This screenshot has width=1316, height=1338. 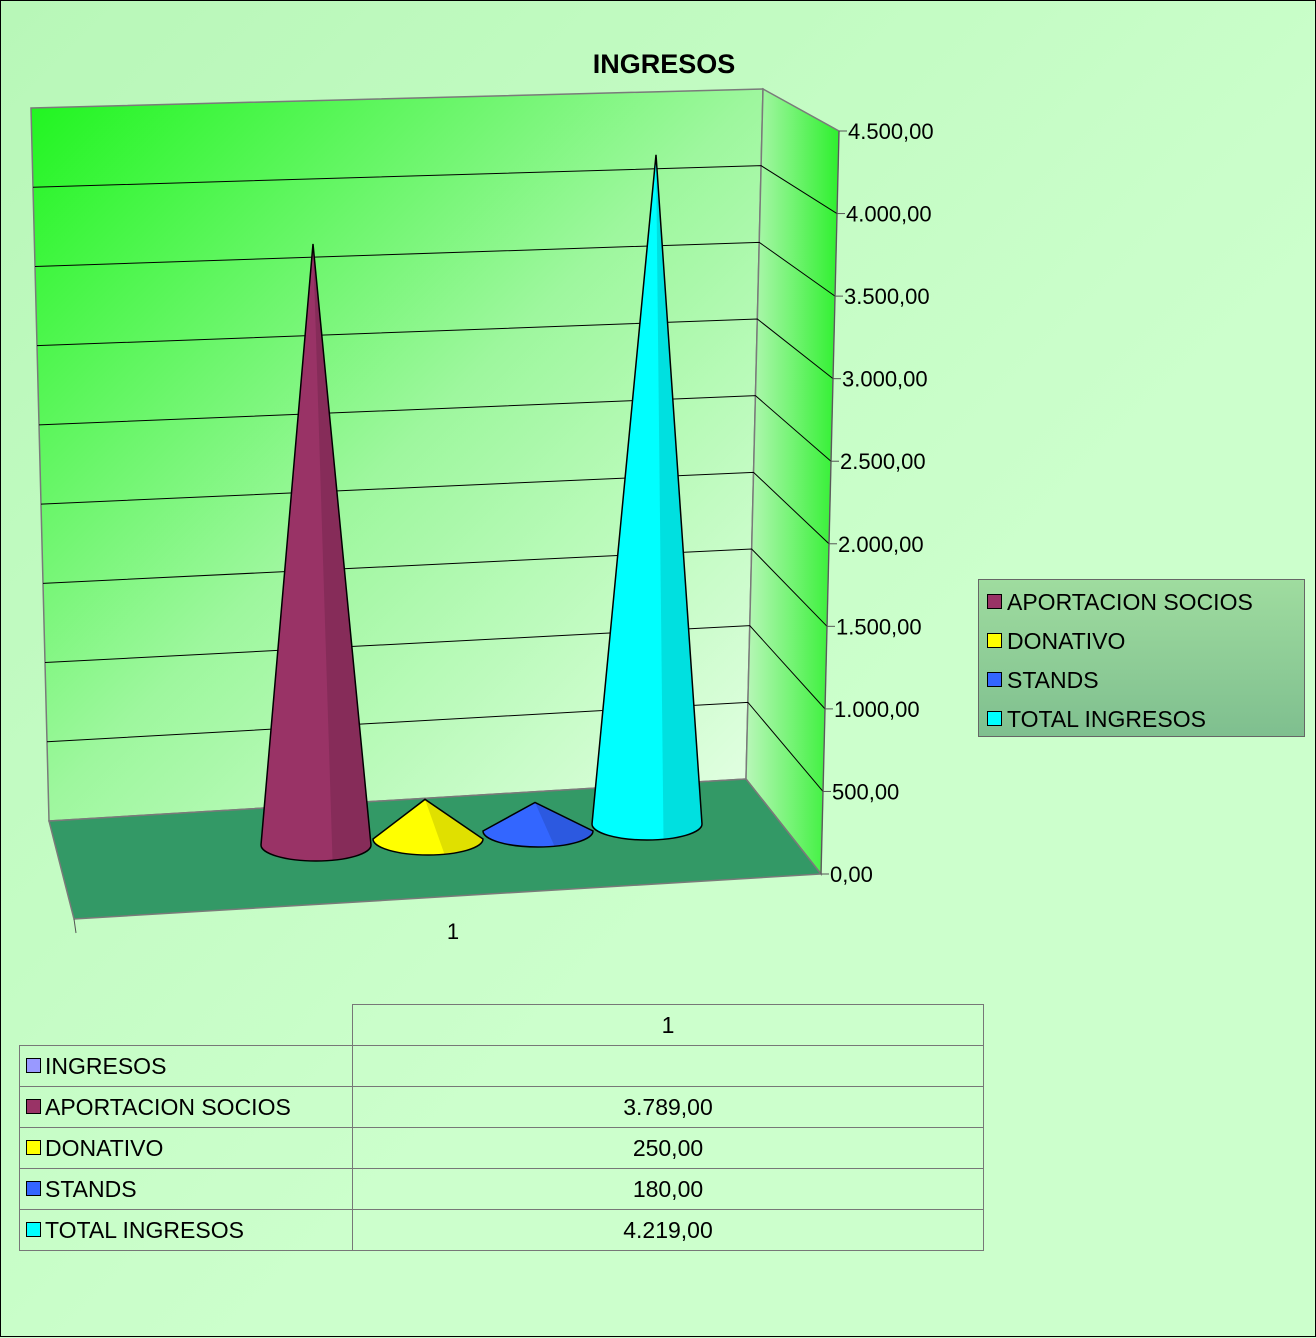 I want to click on cone-donativo, so click(x=428, y=827).